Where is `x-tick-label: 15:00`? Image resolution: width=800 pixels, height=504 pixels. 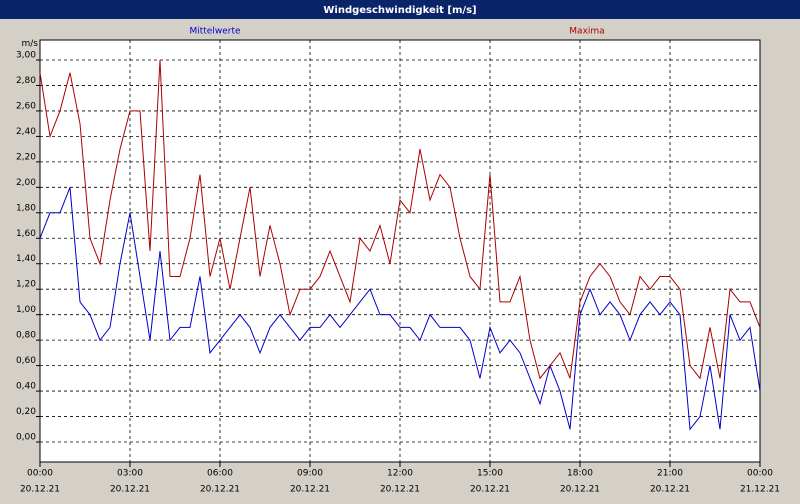
x-tick-label: 15:00 is located at coordinates (490, 474).